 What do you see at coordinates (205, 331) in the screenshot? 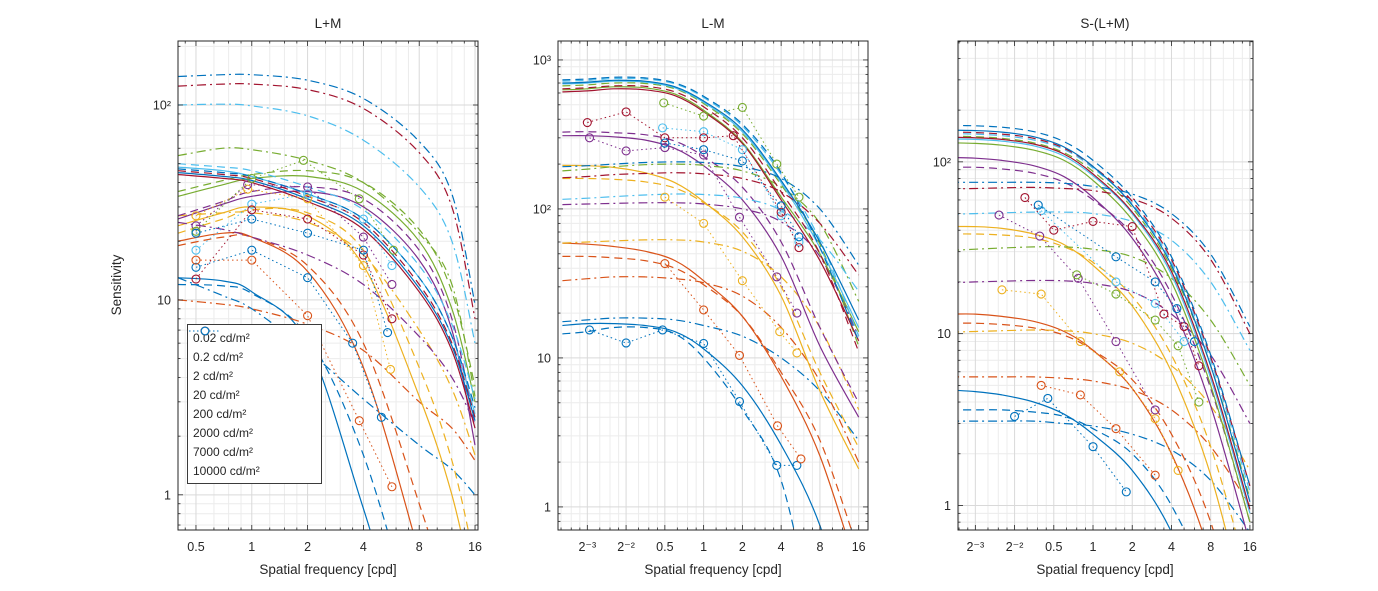
I see `legend-marker-icon` at bounding box center [205, 331].